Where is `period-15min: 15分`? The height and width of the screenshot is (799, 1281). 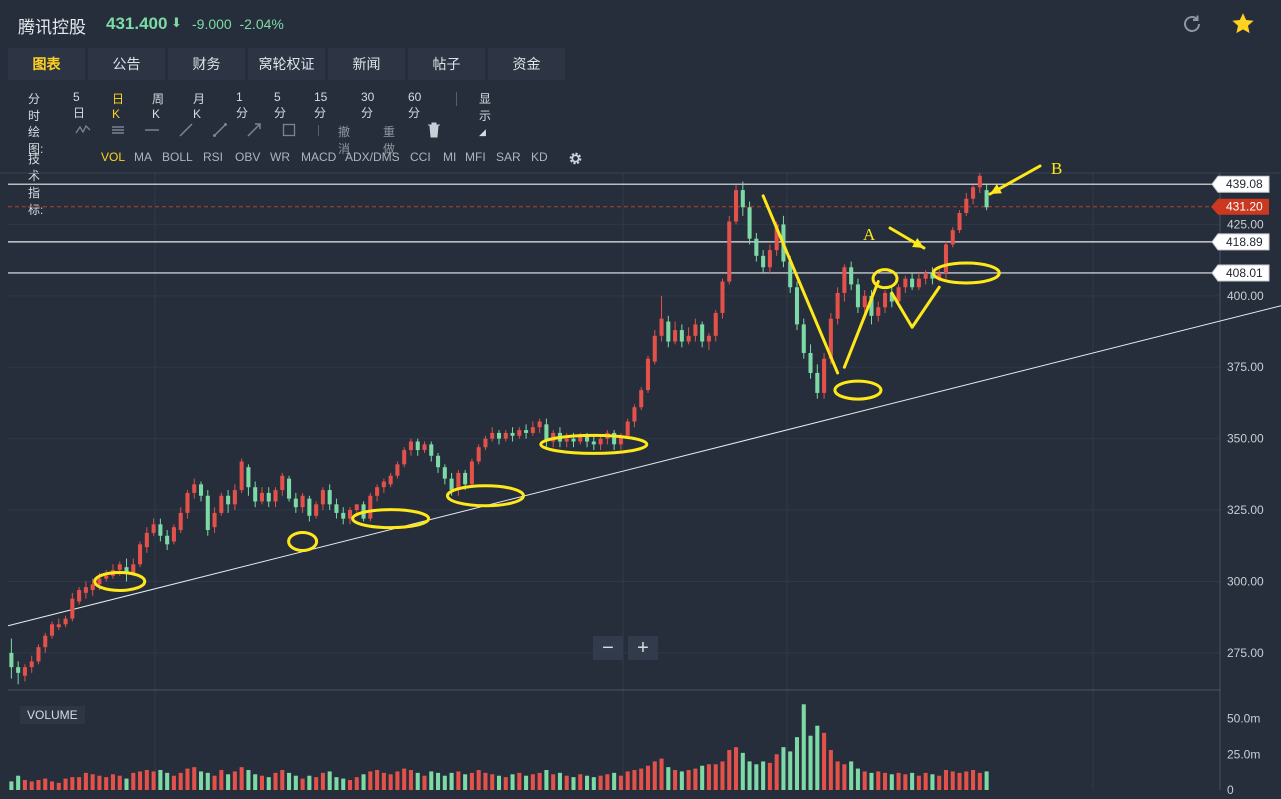 period-15min: 15分 is located at coordinates (321, 105).